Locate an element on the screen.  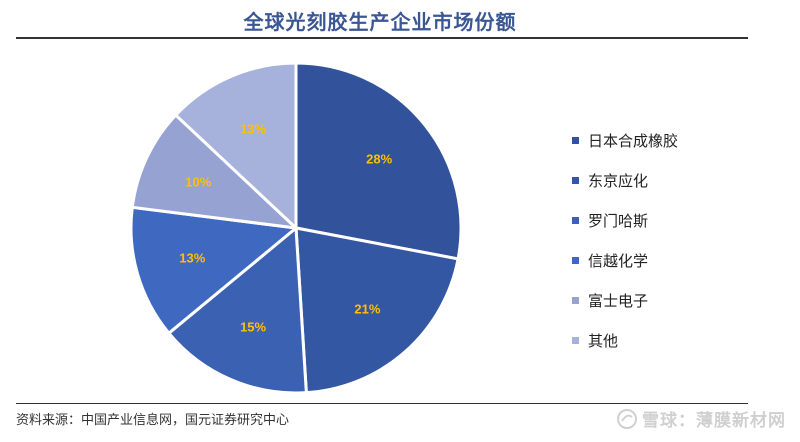
title-underline is located at coordinates (382, 38).